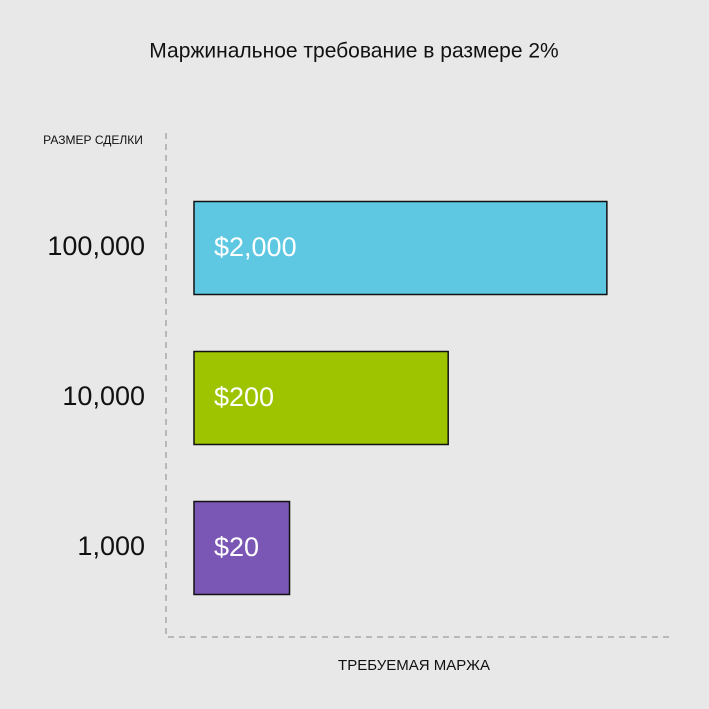  What do you see at coordinates (236, 547) in the screenshot?
I see `value-label: $20` at bounding box center [236, 547].